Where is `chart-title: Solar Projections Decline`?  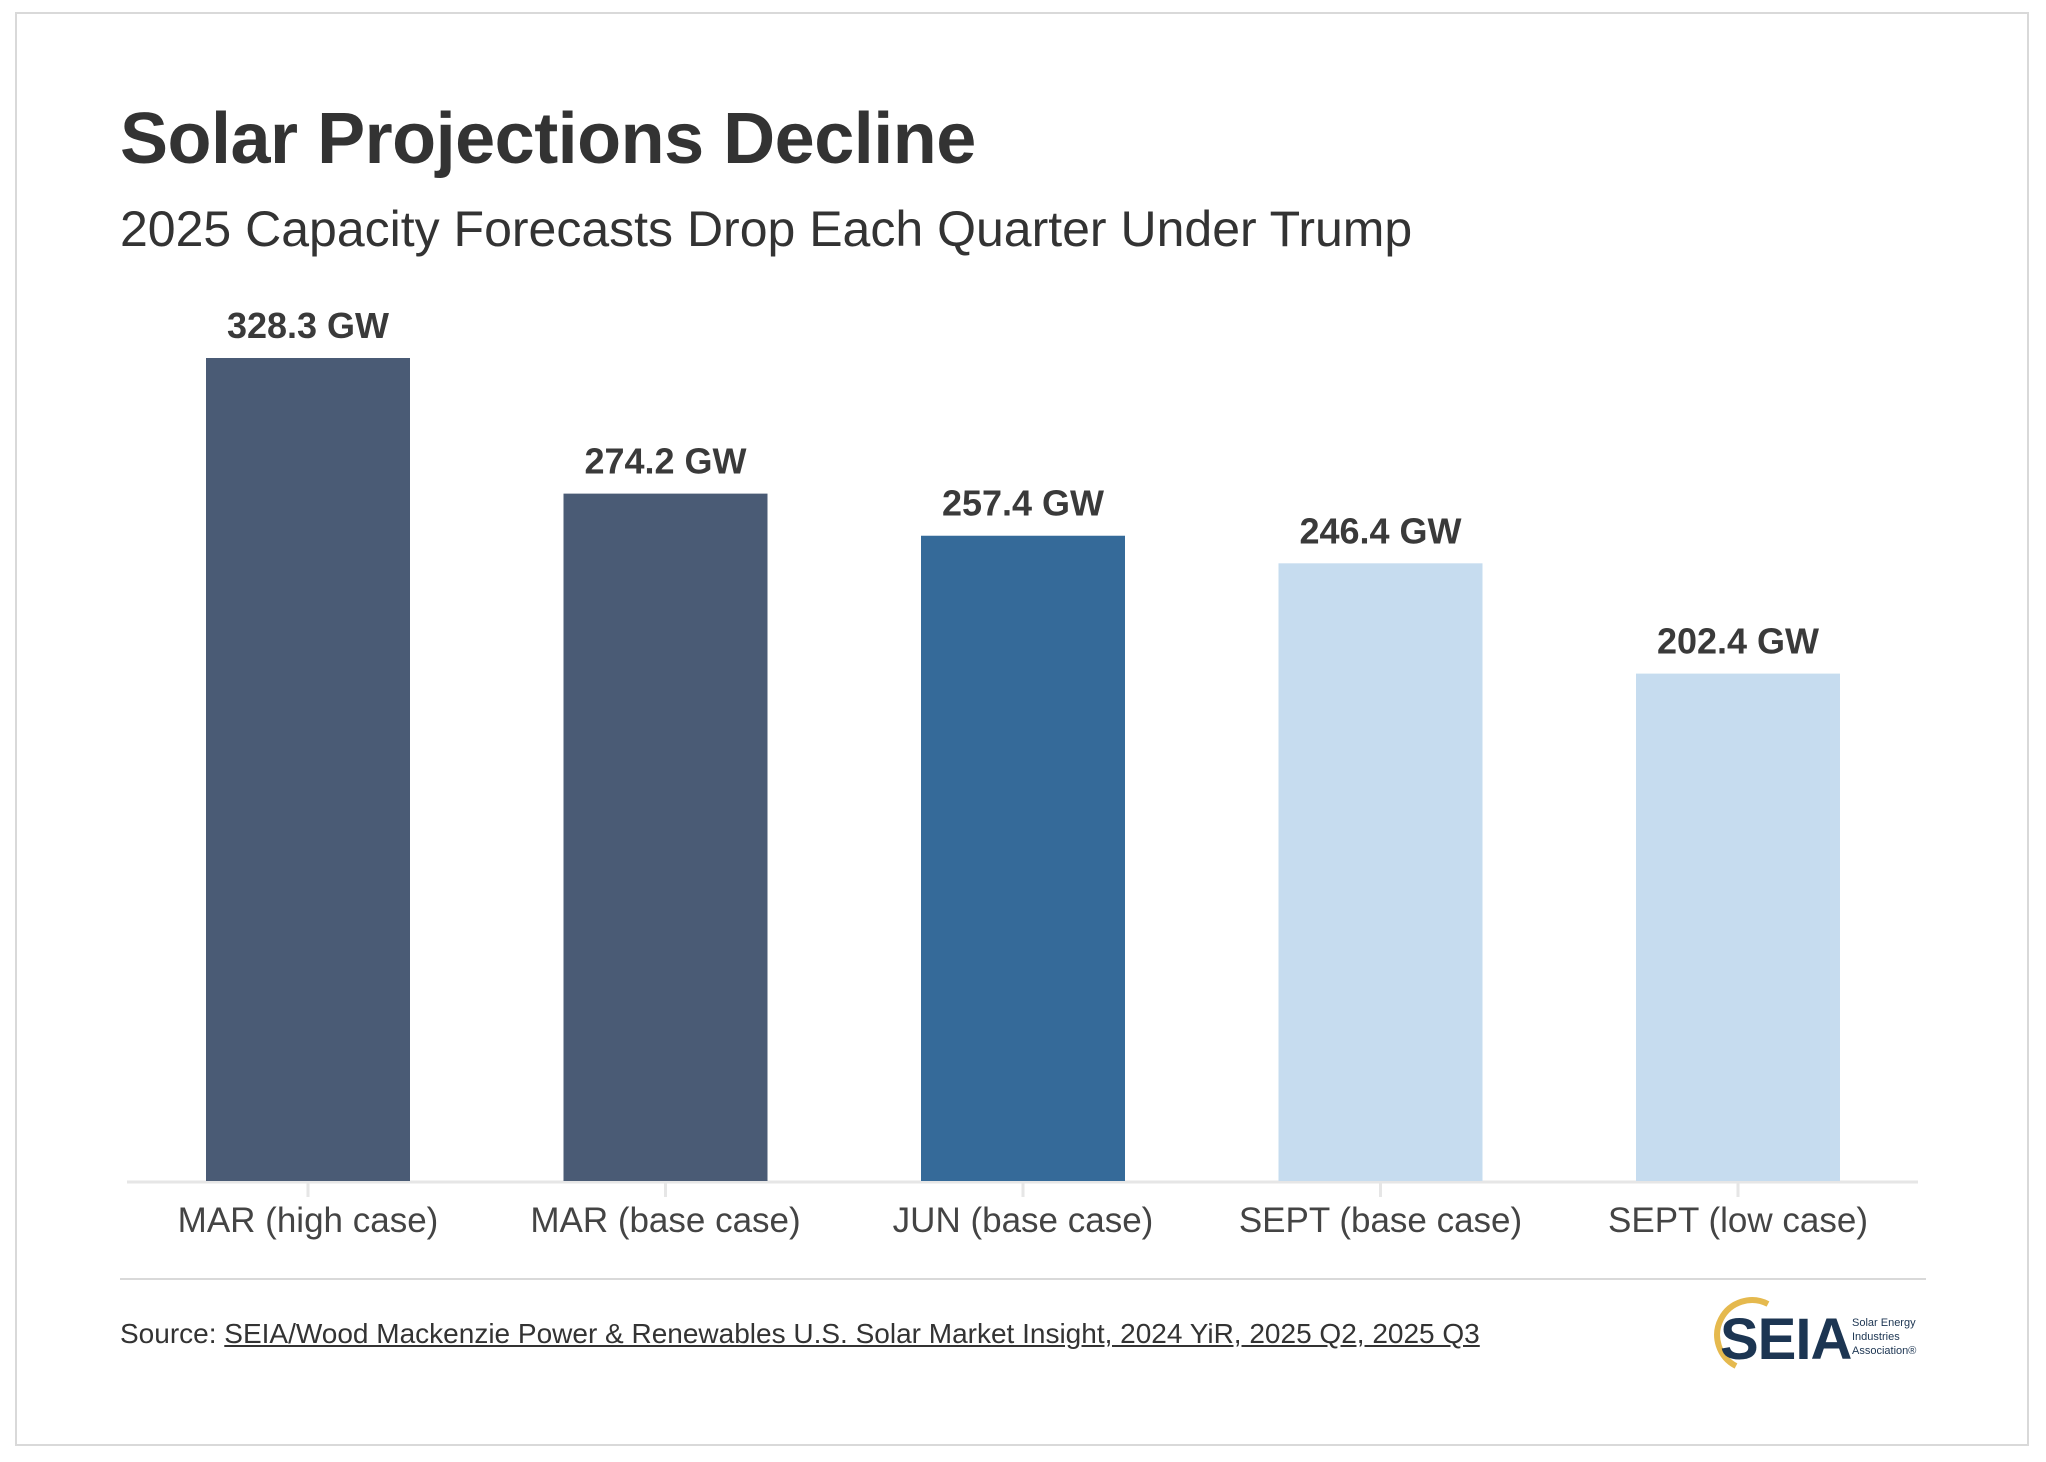
chart-title: Solar Projections Decline is located at coordinates (548, 139).